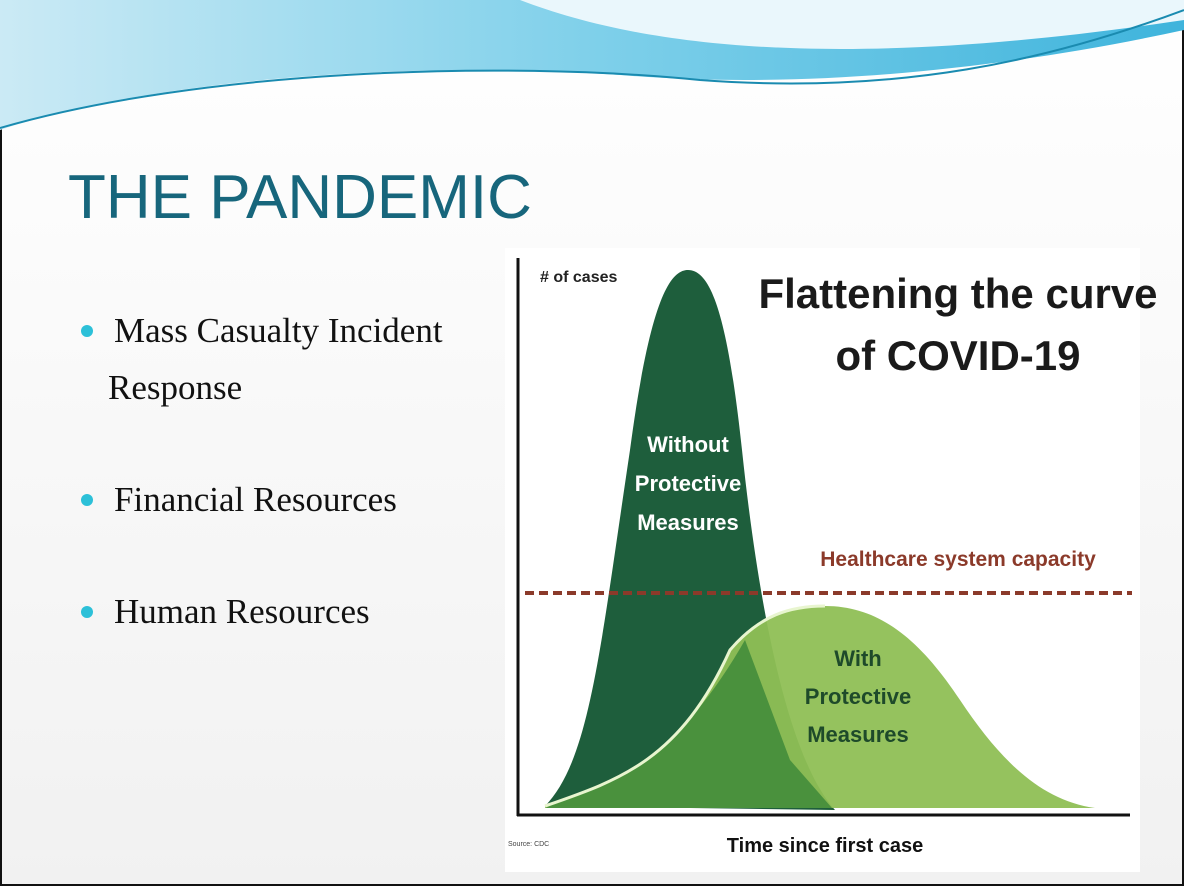 This screenshot has height=886, width=1184. What do you see at coordinates (578, 277) in the screenshot?
I see `y-axis-label: # of cases` at bounding box center [578, 277].